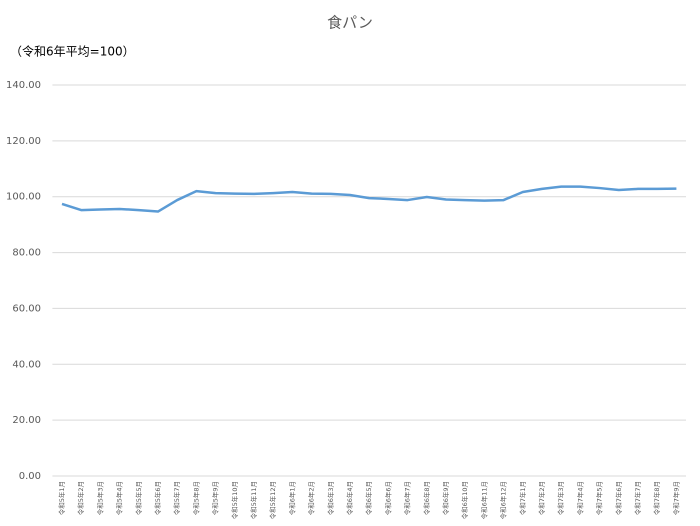  Describe the element at coordinates (26, 420) in the screenshot. I see `y-tick-label: 20.00` at that location.